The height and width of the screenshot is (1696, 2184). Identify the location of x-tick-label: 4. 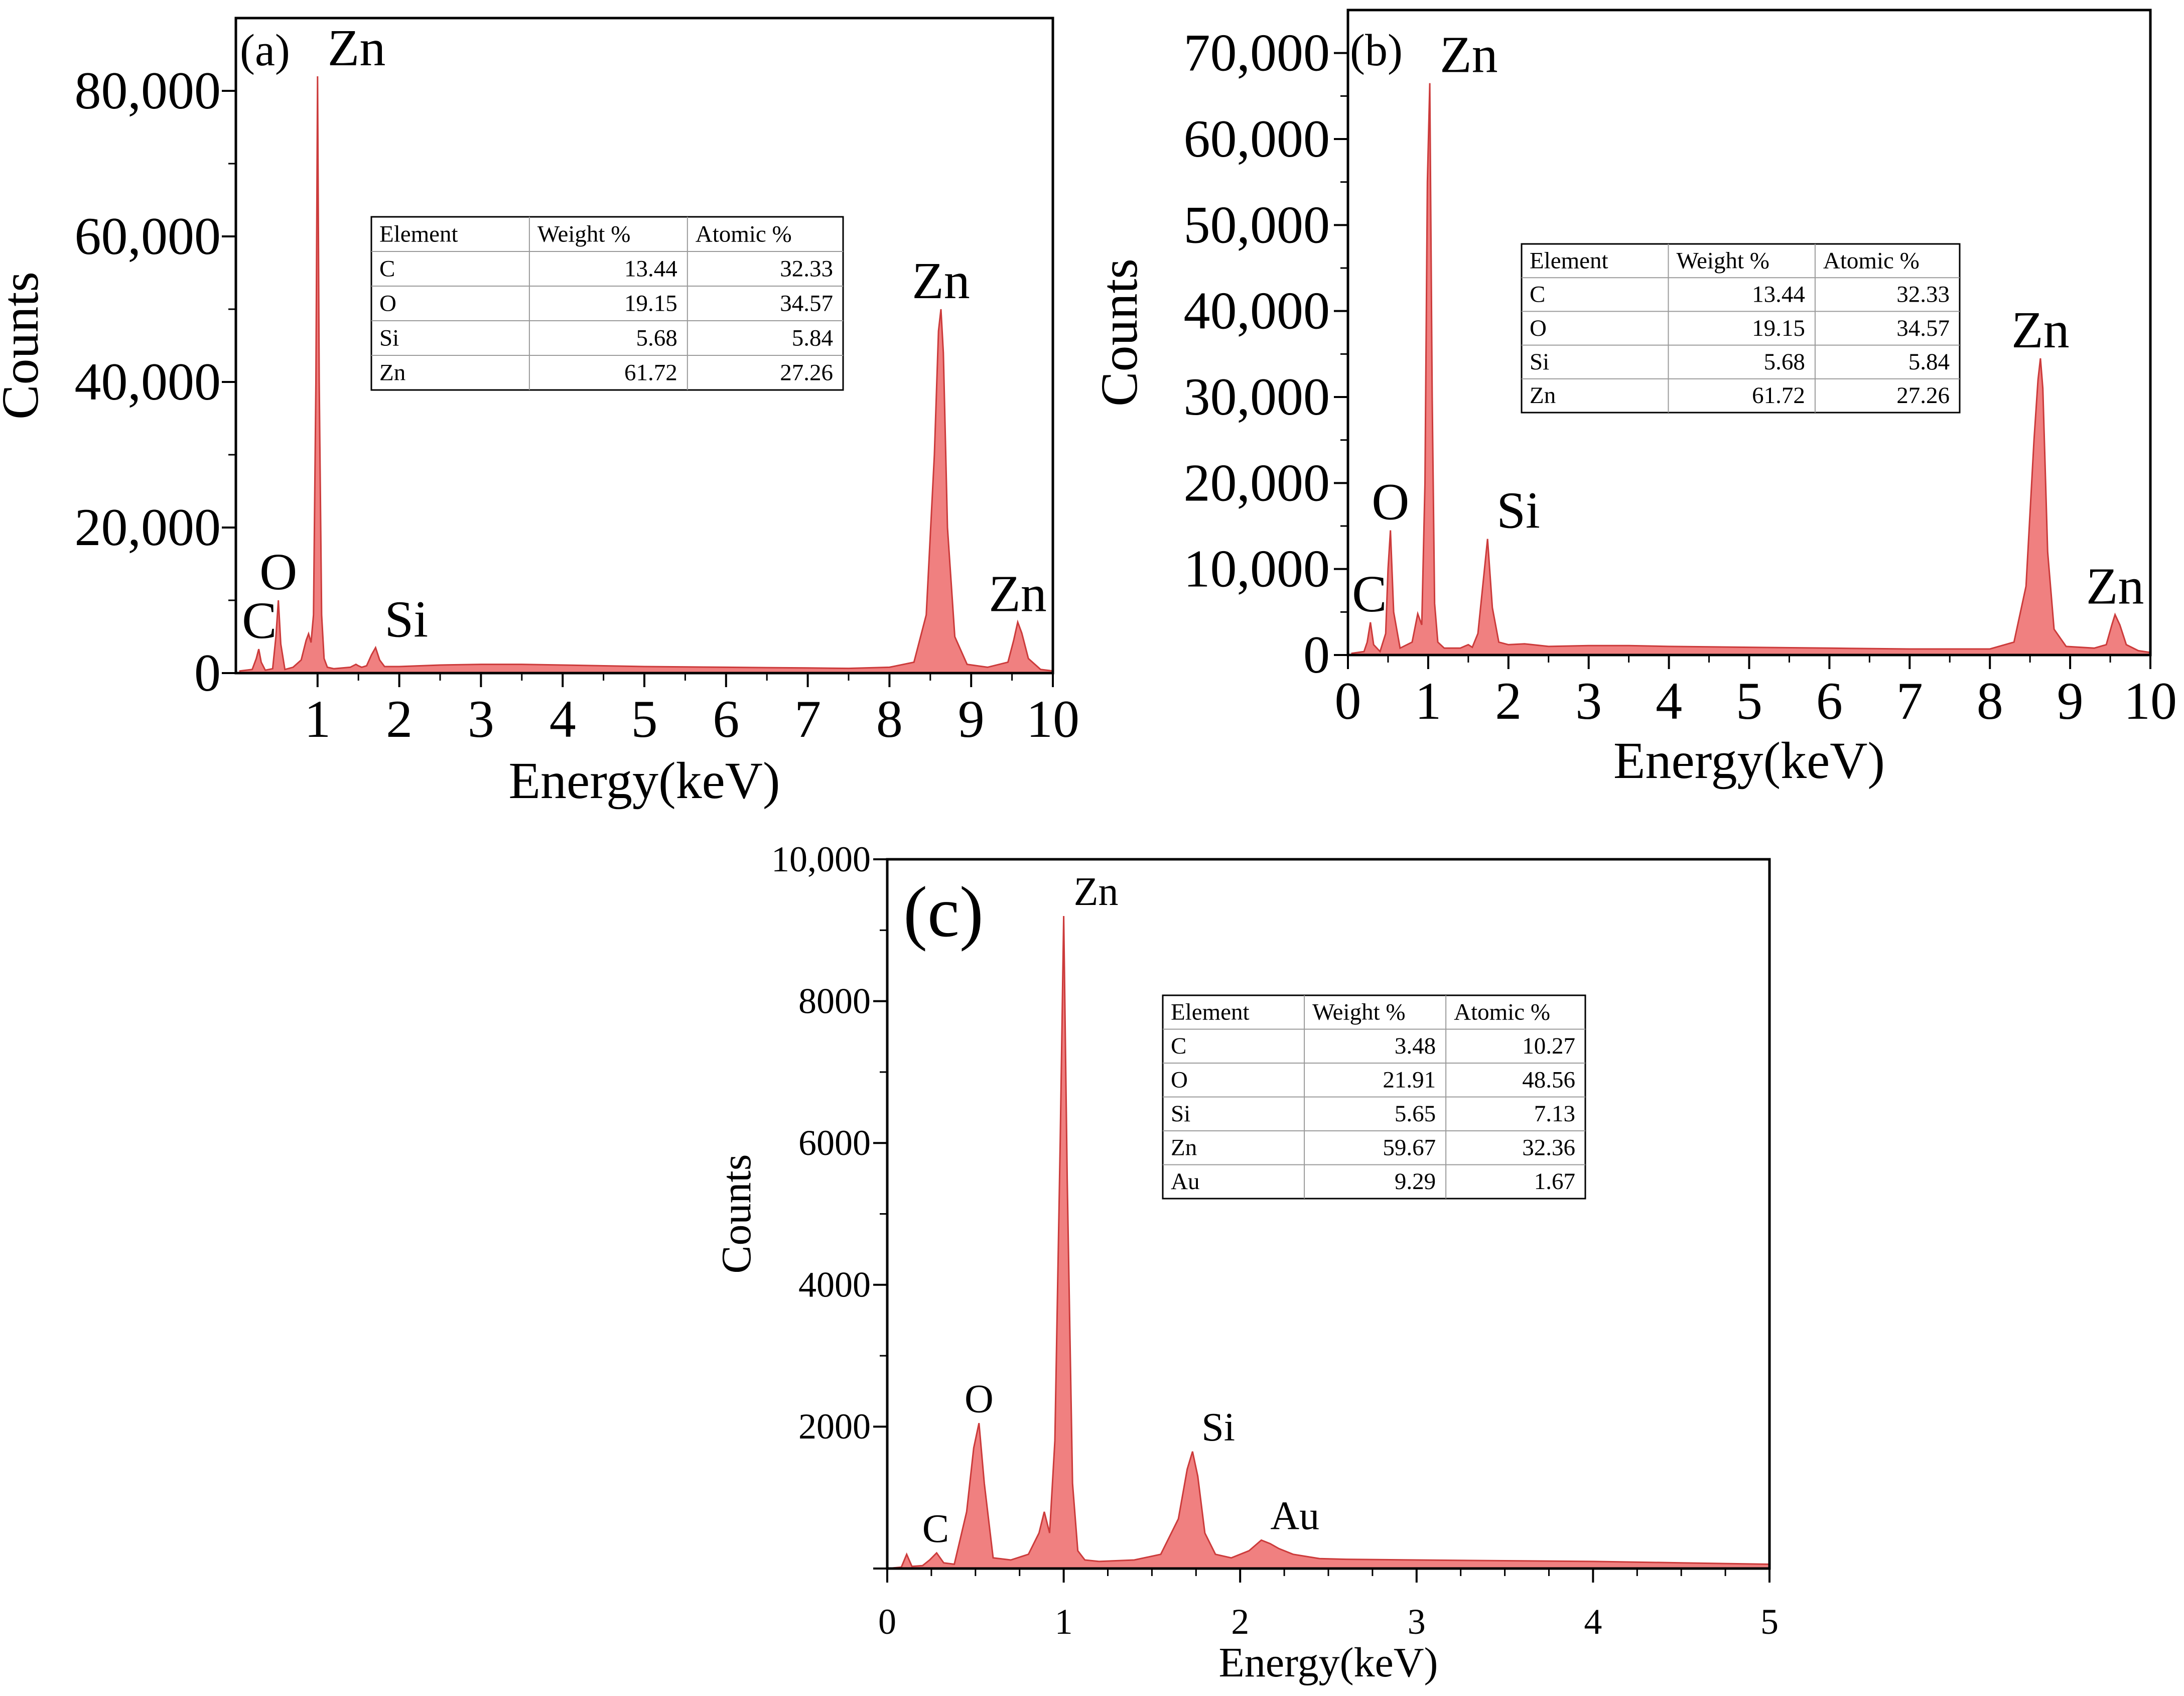
(1593, 1622).